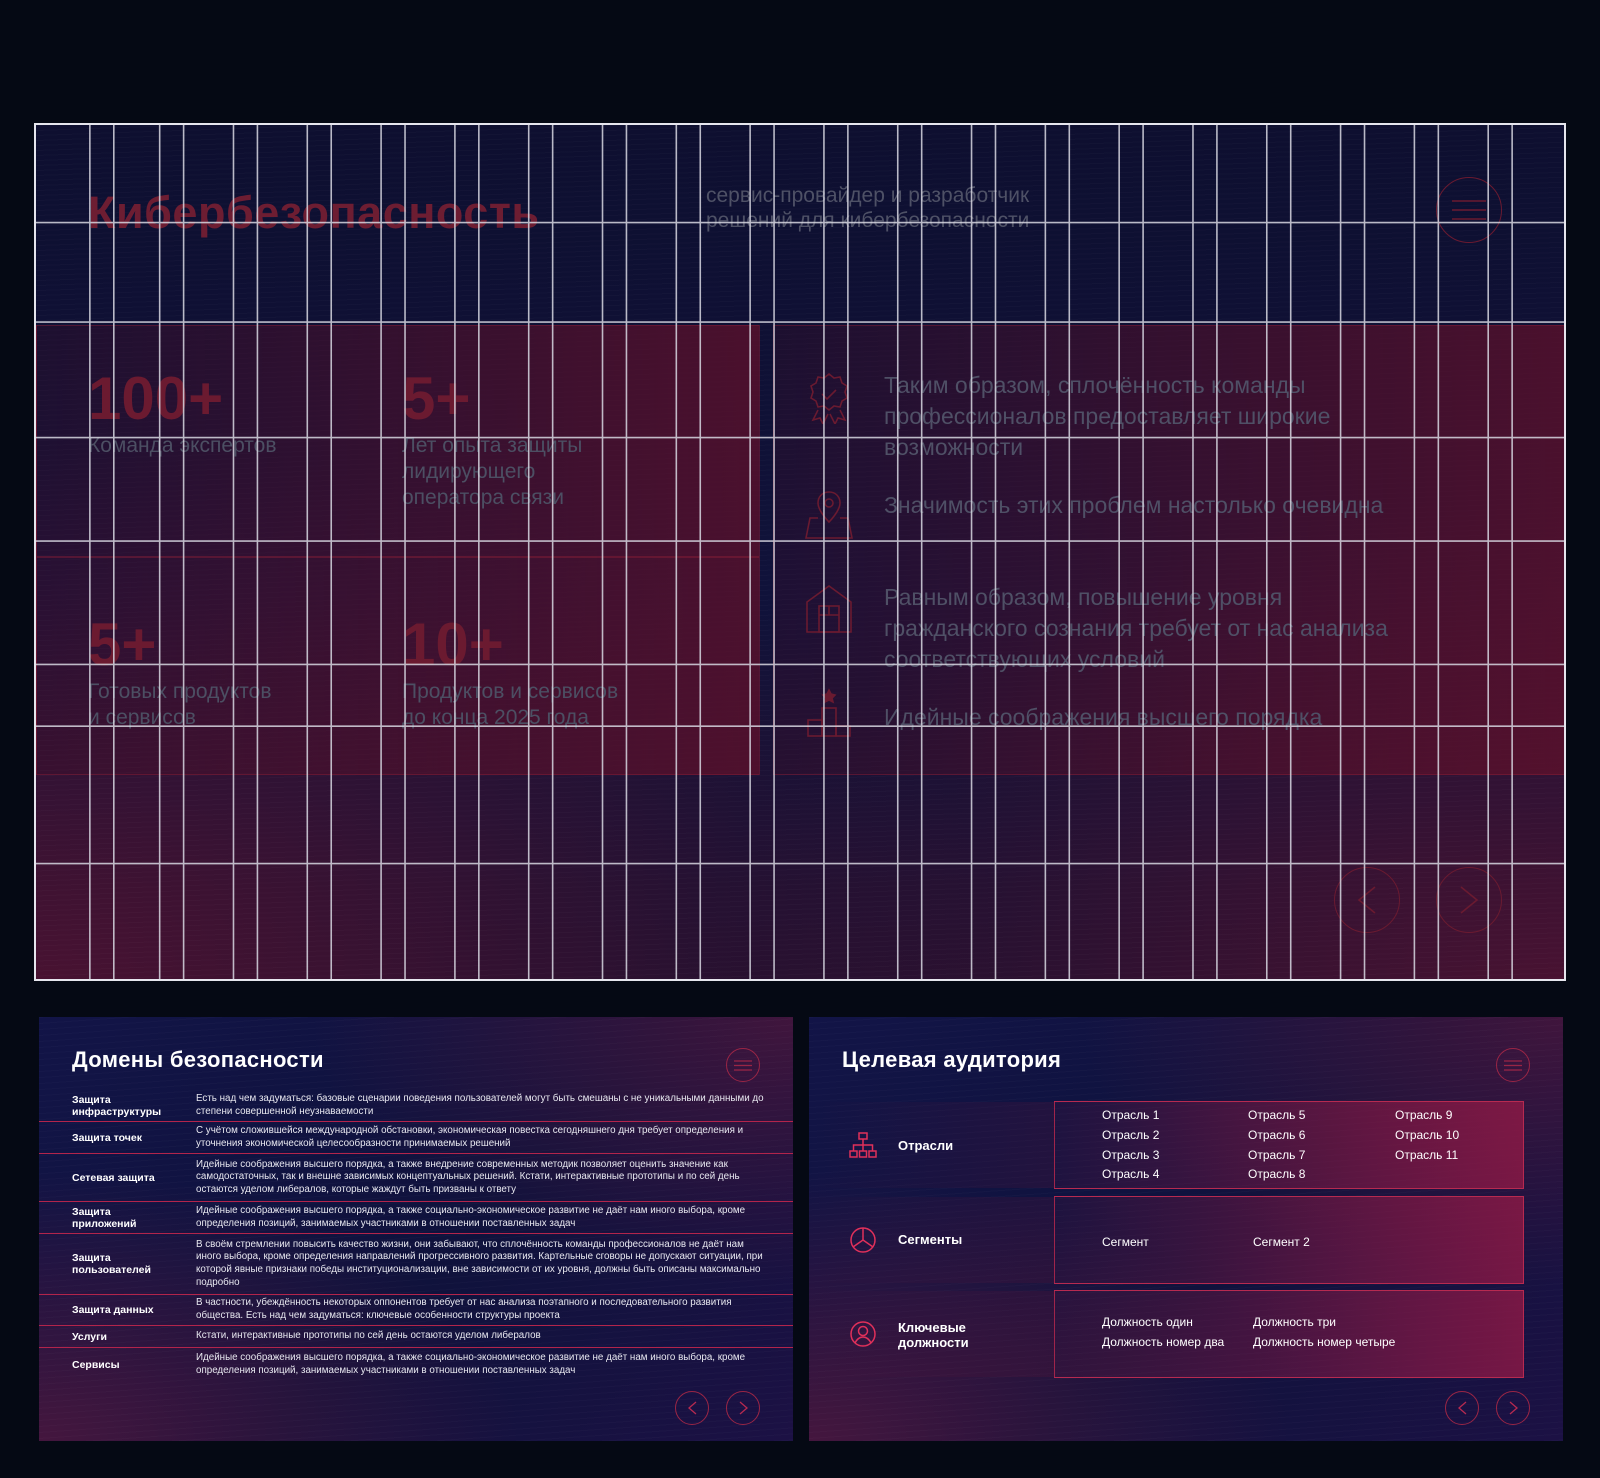  I want to click on domain-name: Защита пользователей, so click(111, 1264).